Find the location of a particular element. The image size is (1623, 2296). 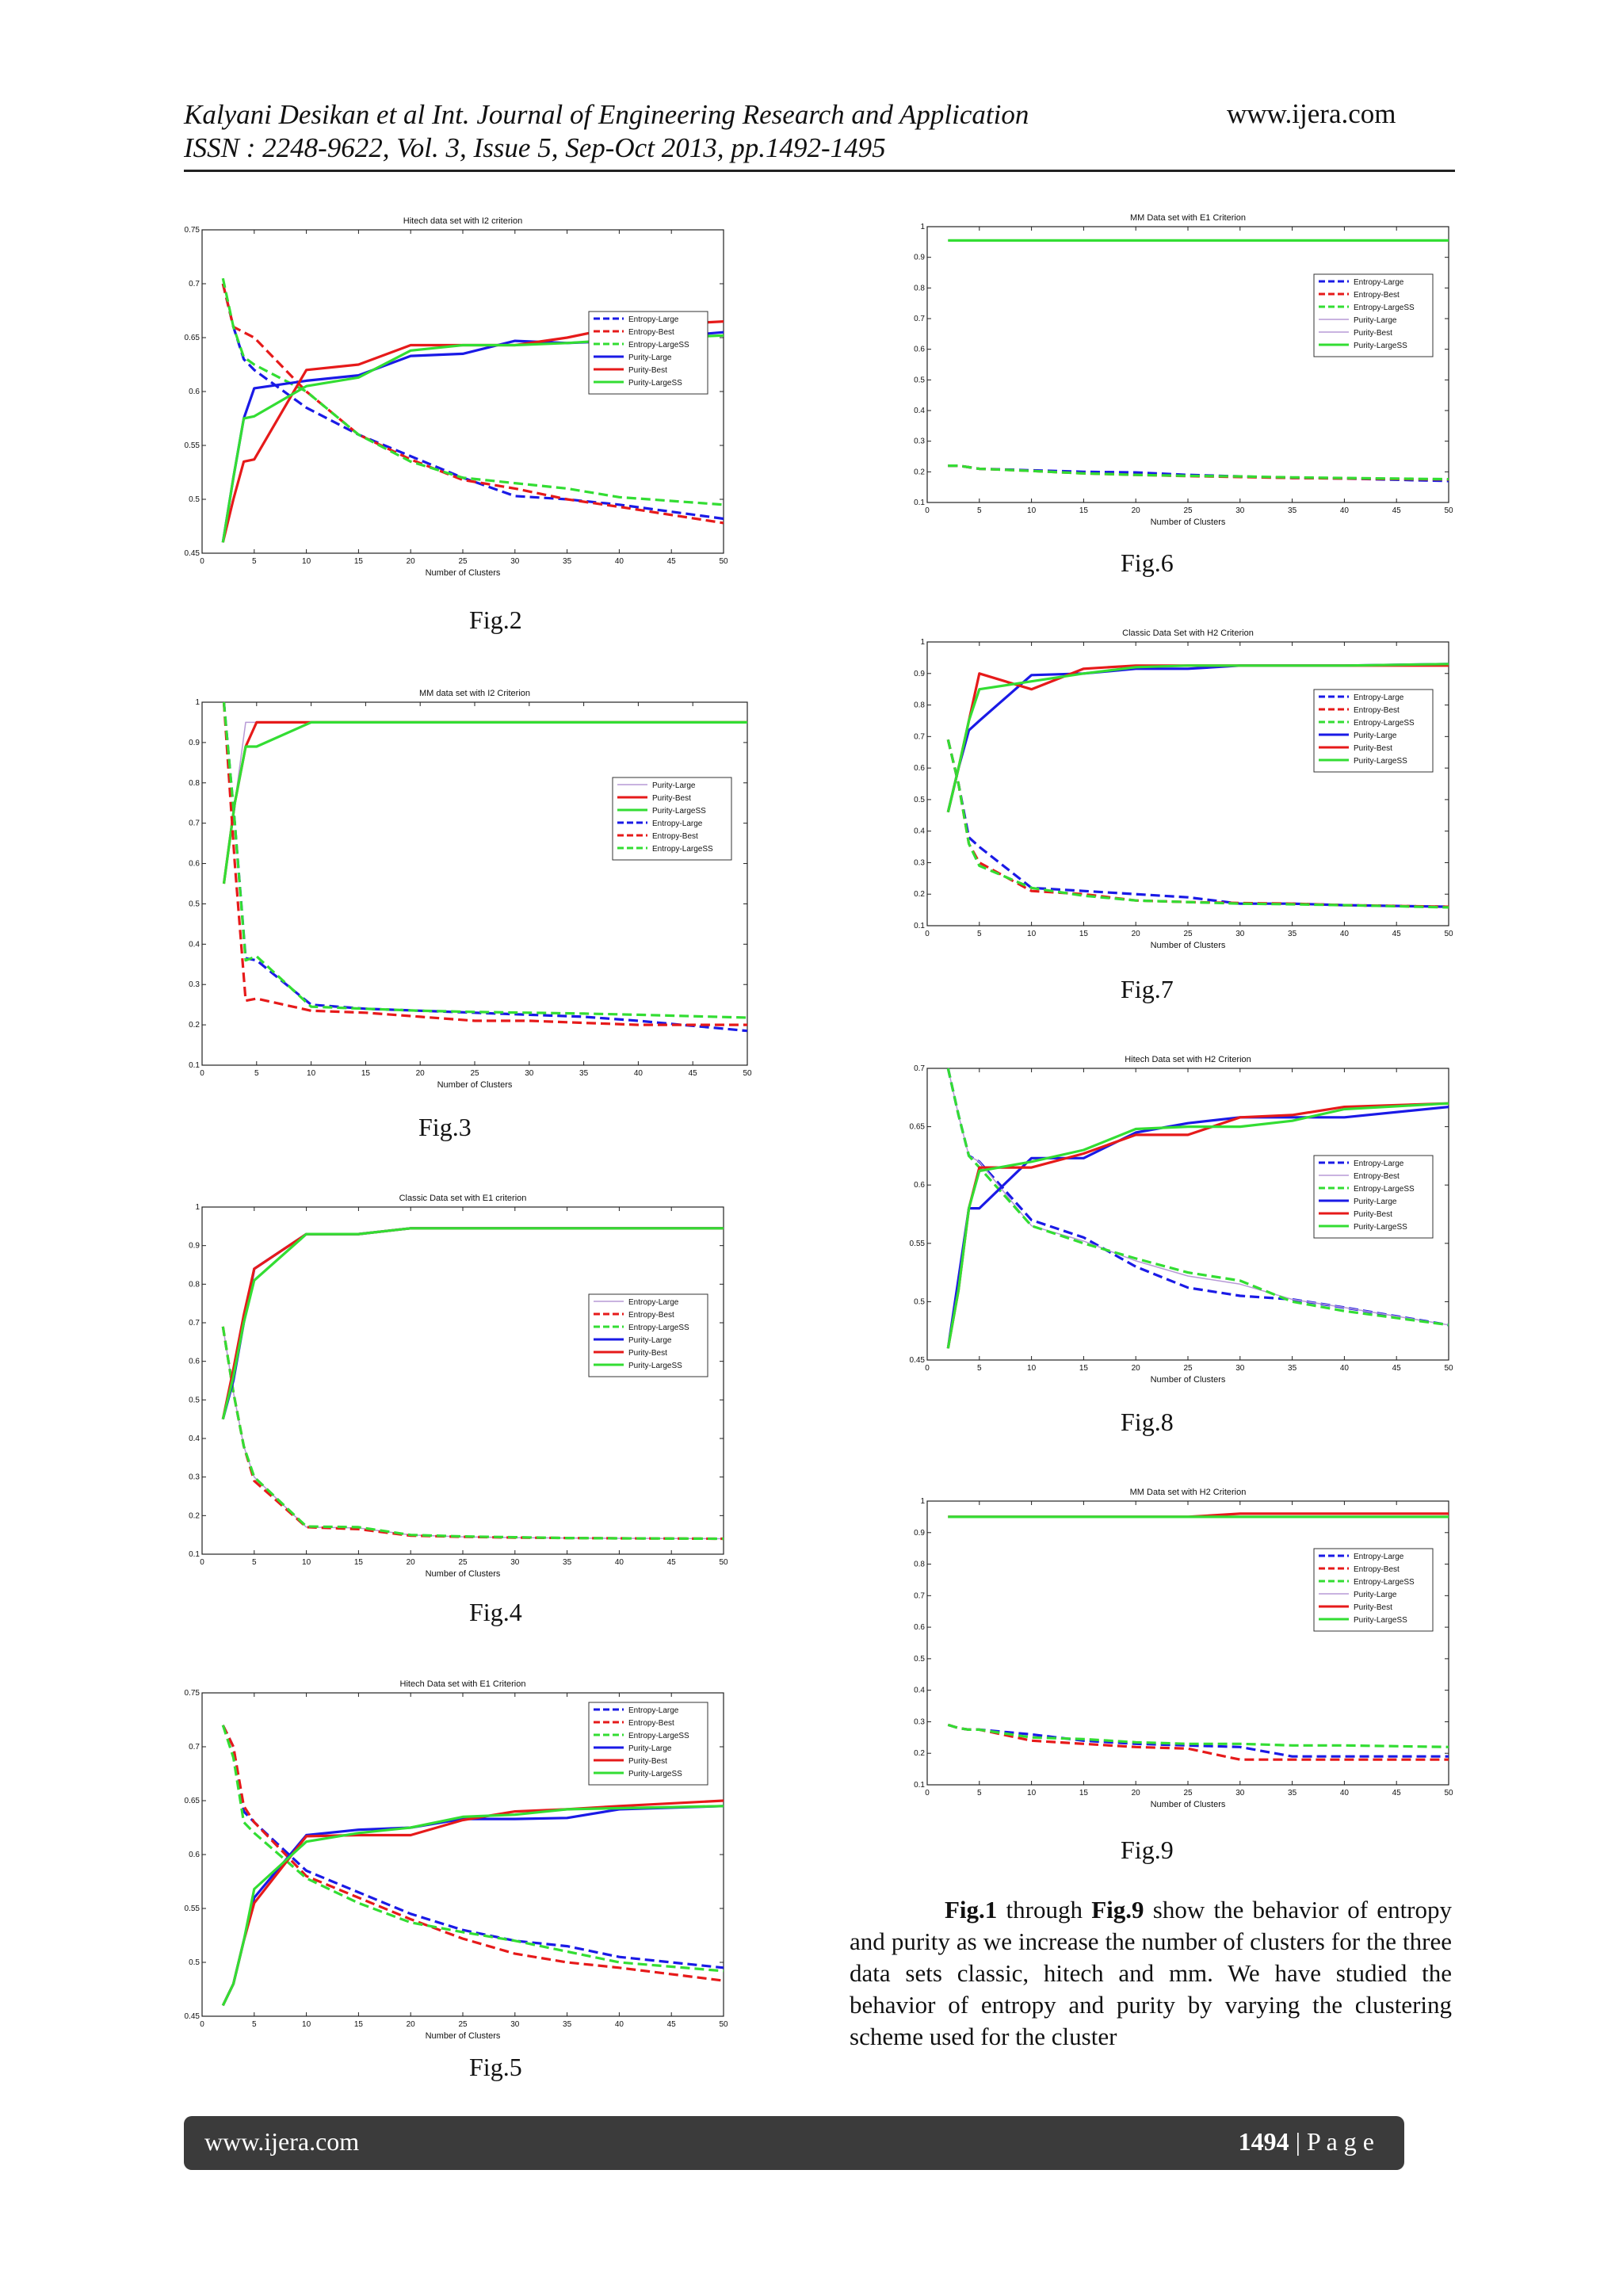

chart-title: Hitech data set with I2 criterion is located at coordinates (462, 221).